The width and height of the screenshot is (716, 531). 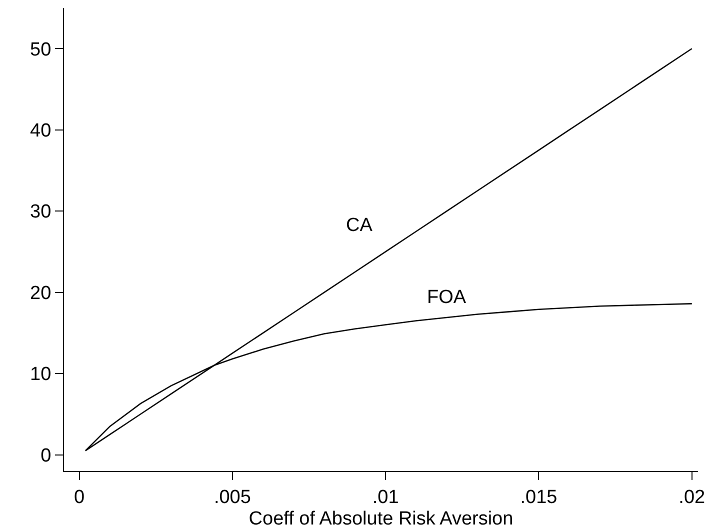 What do you see at coordinates (41, 212) in the screenshot?
I see `y-tick-label: 30` at bounding box center [41, 212].